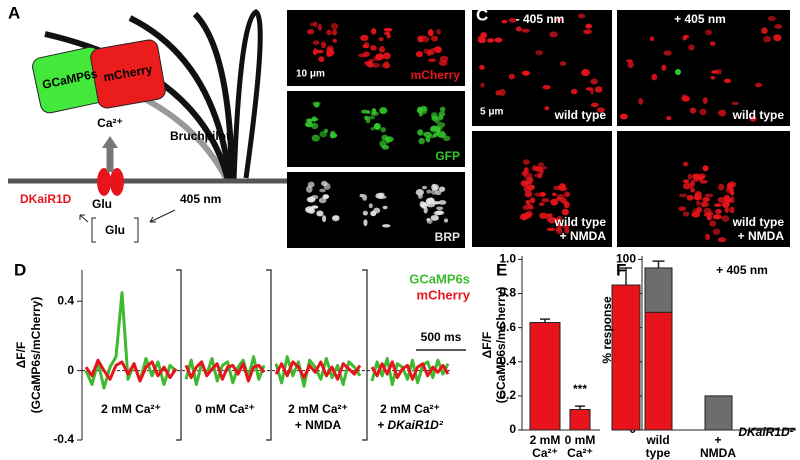 This screenshot has height=460, width=800. I want to click on legend-label: mCherry, so click(444, 294).